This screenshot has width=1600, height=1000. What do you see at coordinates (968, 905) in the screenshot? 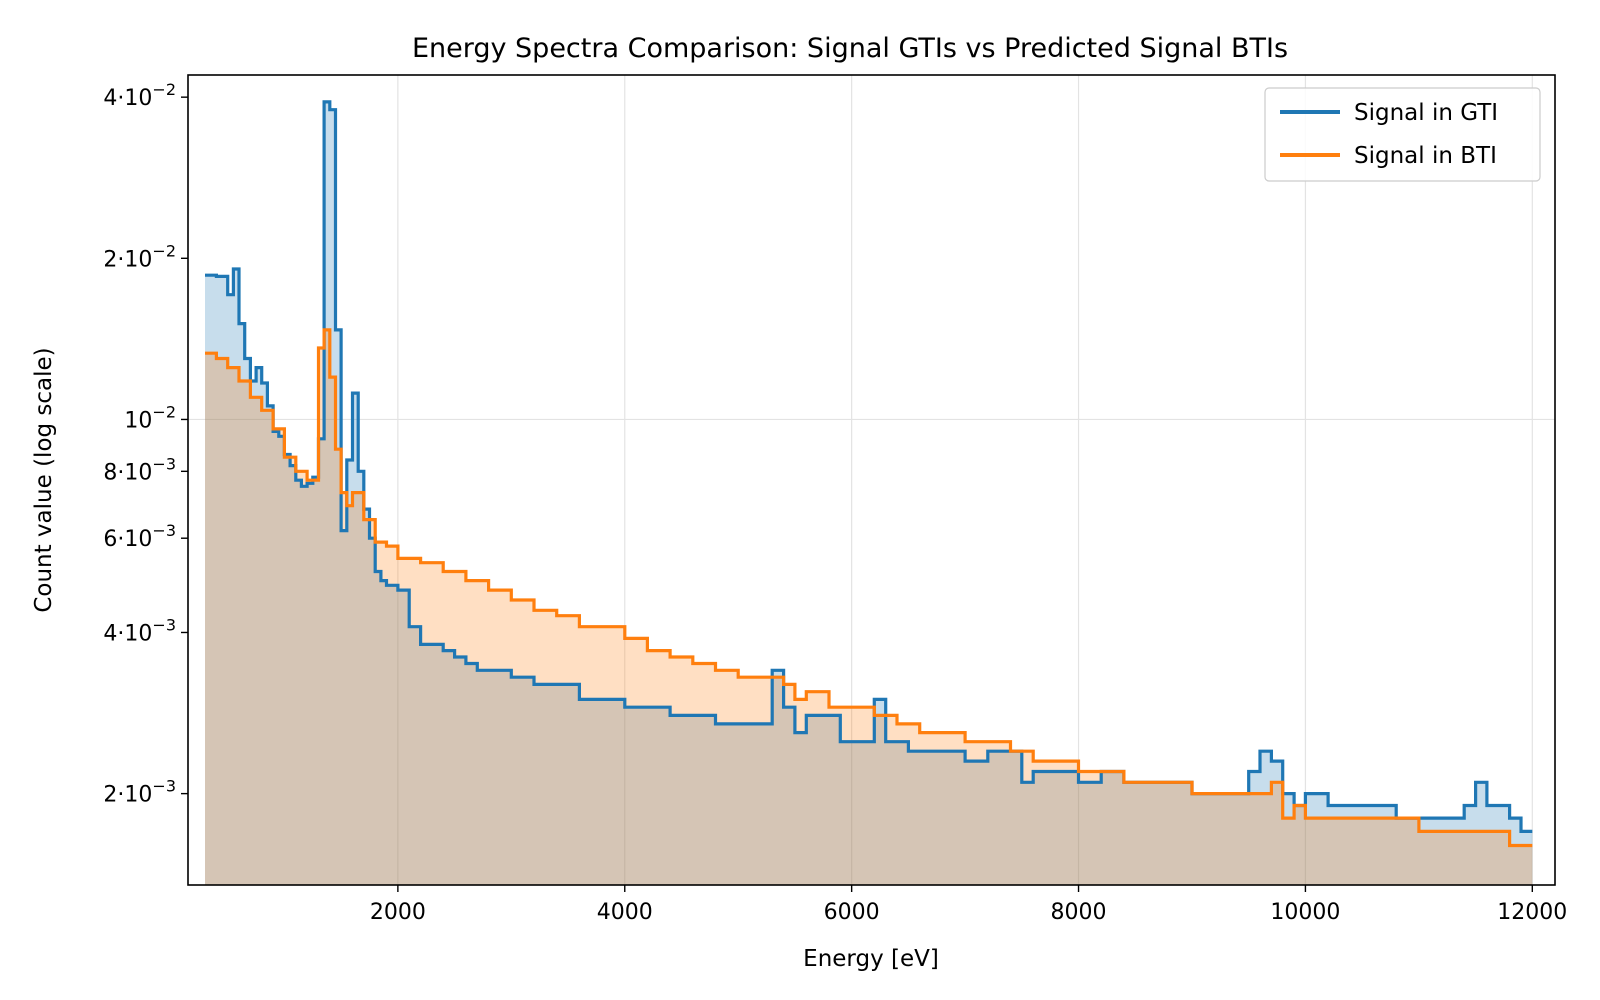
I see `x-axis: 2000 4000 6000 8000 10000 12000` at bounding box center [968, 905].